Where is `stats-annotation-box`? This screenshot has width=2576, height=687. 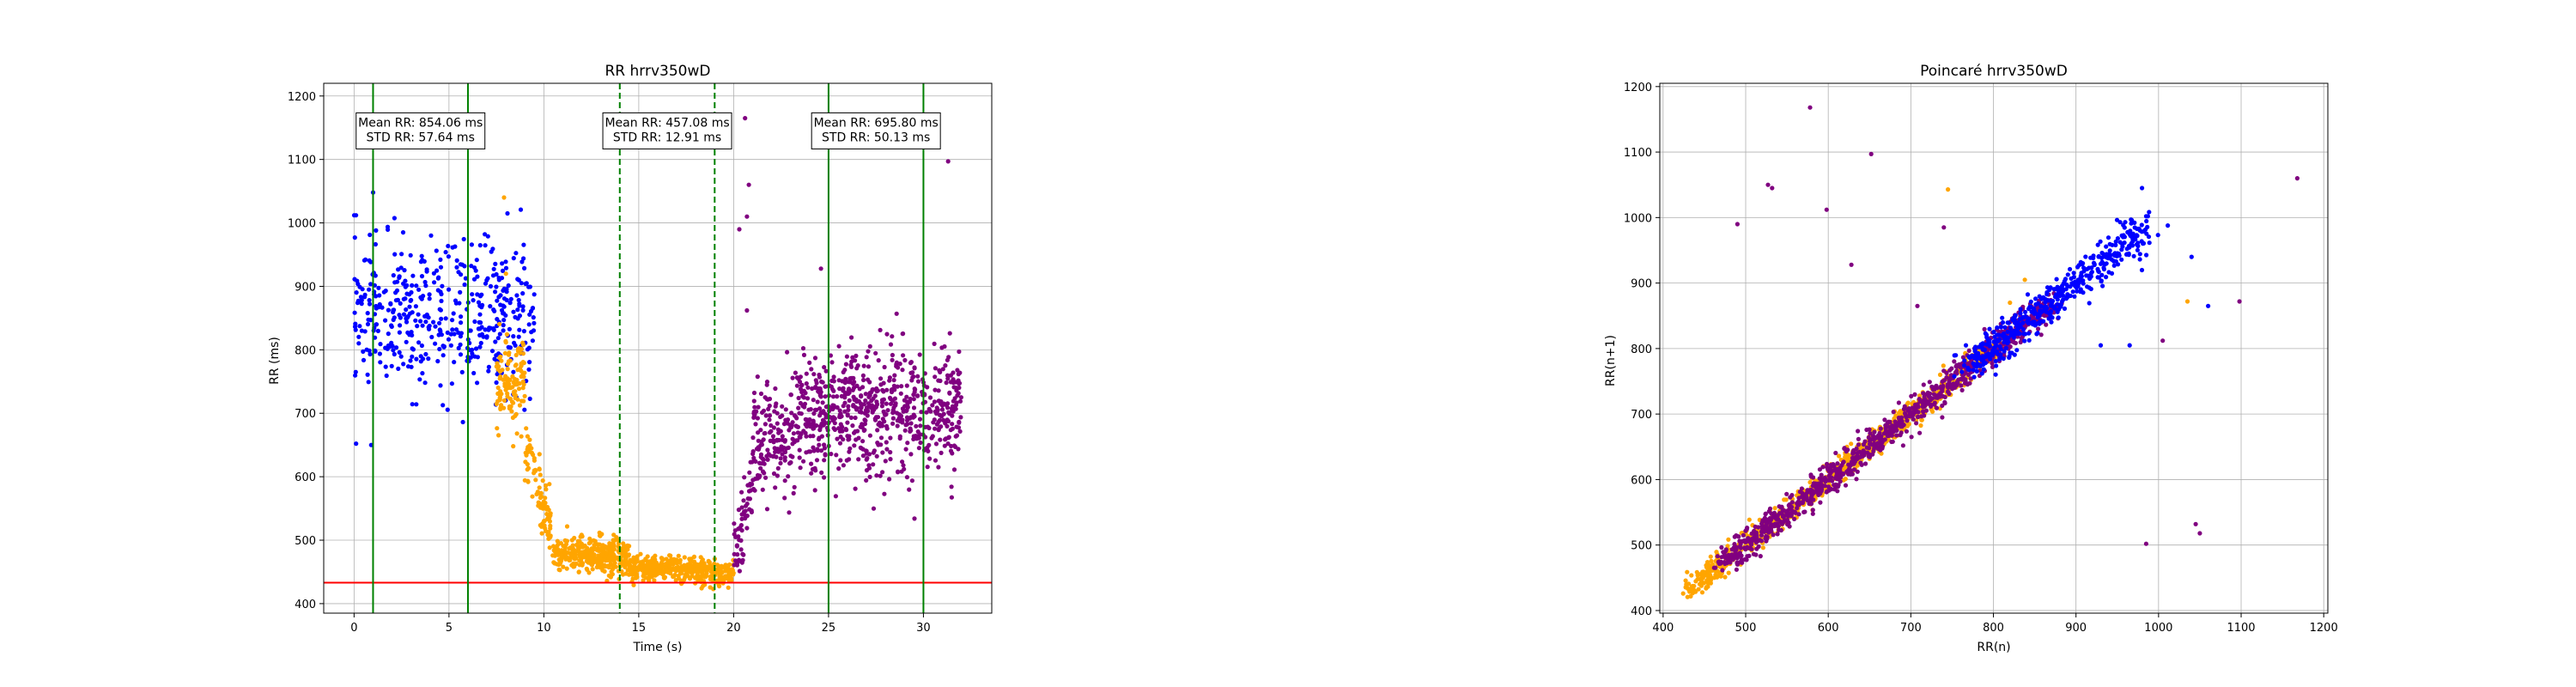
stats-annotation-box is located at coordinates (876, 130).